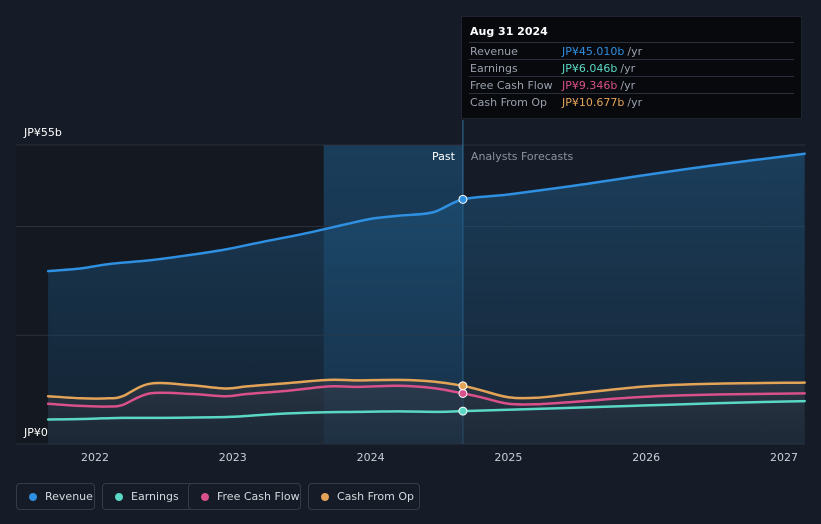 The image size is (821, 524). What do you see at coordinates (95, 457) in the screenshot?
I see `x-tick-label: 2022` at bounding box center [95, 457].